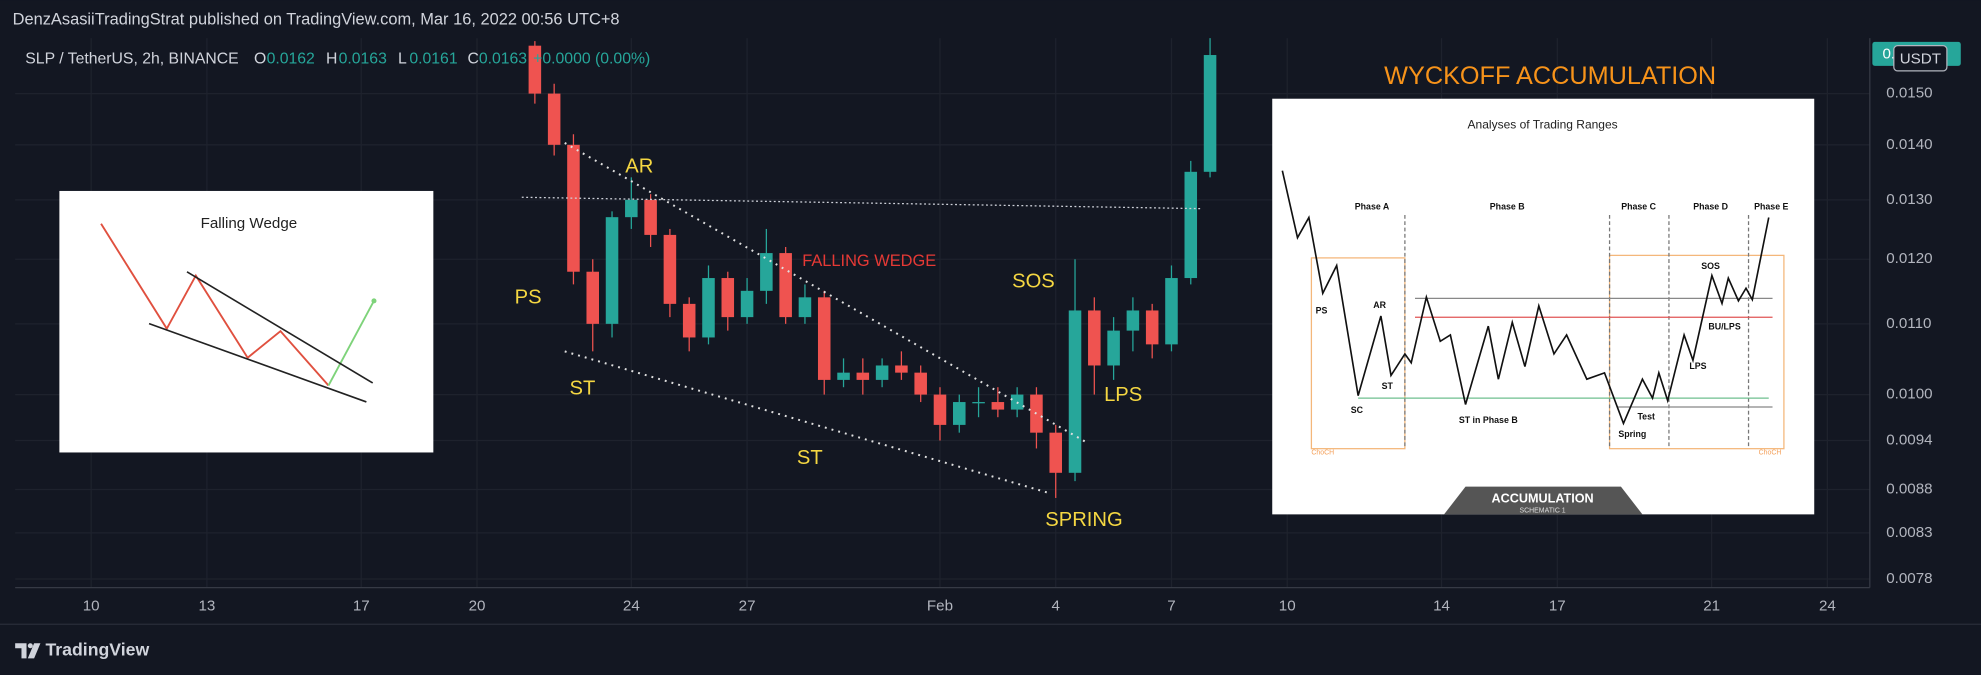 The image size is (1981, 675). What do you see at coordinates (402, 59) in the screenshot?
I see `legend-label: L` at bounding box center [402, 59].